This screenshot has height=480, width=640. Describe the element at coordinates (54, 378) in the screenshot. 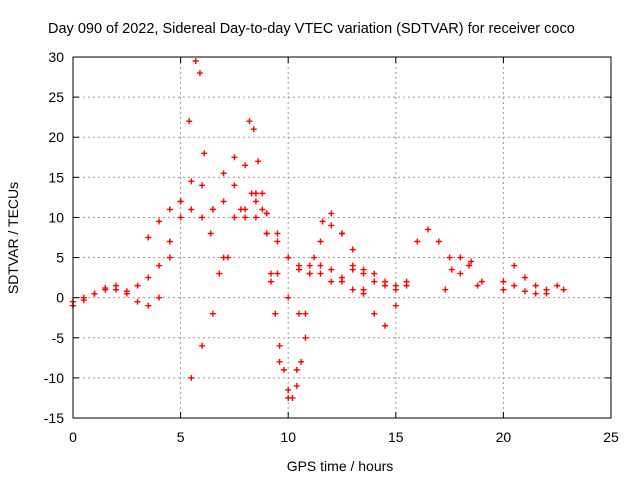

I see `y-tick-label: -10` at that location.